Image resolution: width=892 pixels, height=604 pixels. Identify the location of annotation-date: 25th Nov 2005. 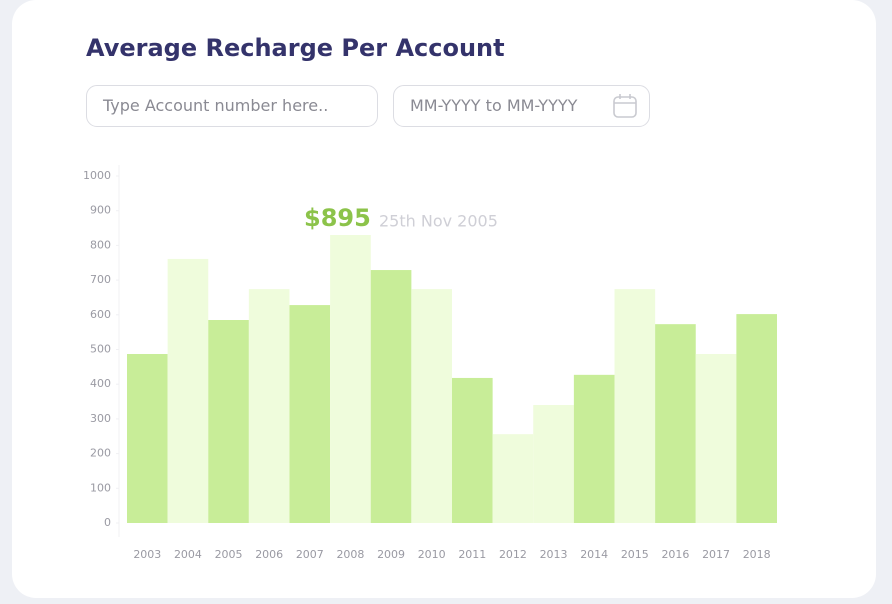
(438, 221).